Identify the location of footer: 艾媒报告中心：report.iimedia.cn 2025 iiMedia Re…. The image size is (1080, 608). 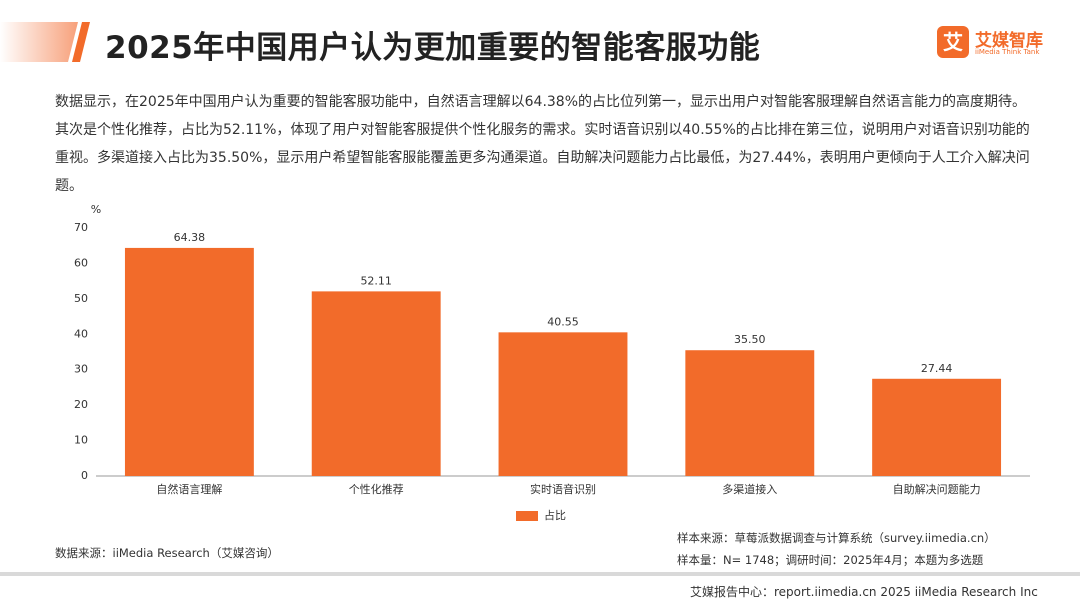
(864, 592).